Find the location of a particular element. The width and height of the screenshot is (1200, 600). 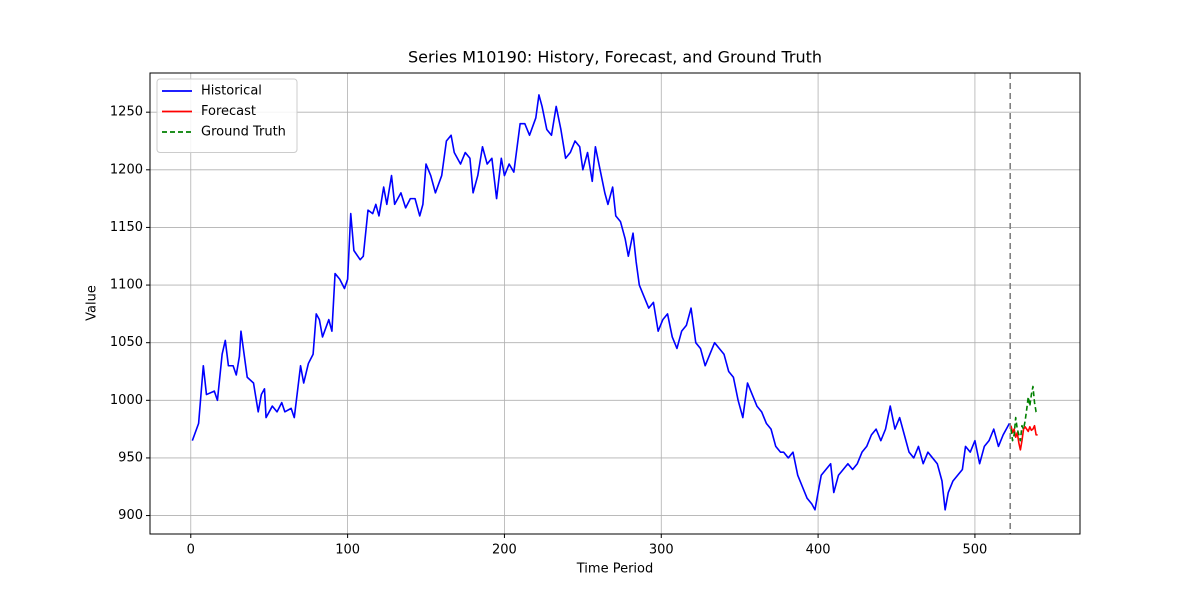

y-tick-label: 950 is located at coordinates (130, 457).